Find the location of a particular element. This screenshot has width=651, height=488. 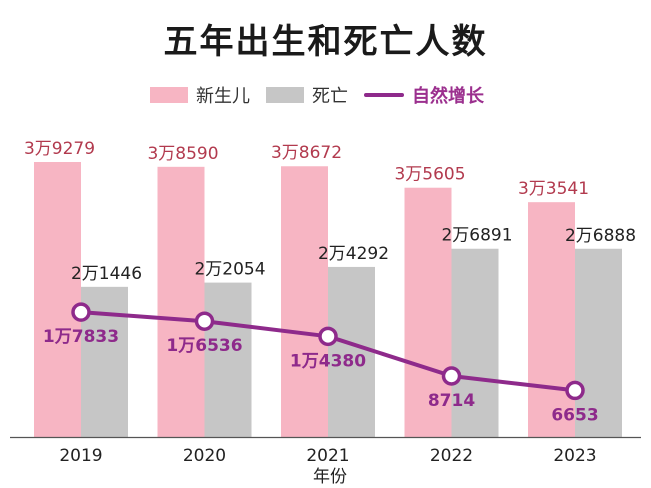

bar-deaths-2022 is located at coordinates (475, 342).